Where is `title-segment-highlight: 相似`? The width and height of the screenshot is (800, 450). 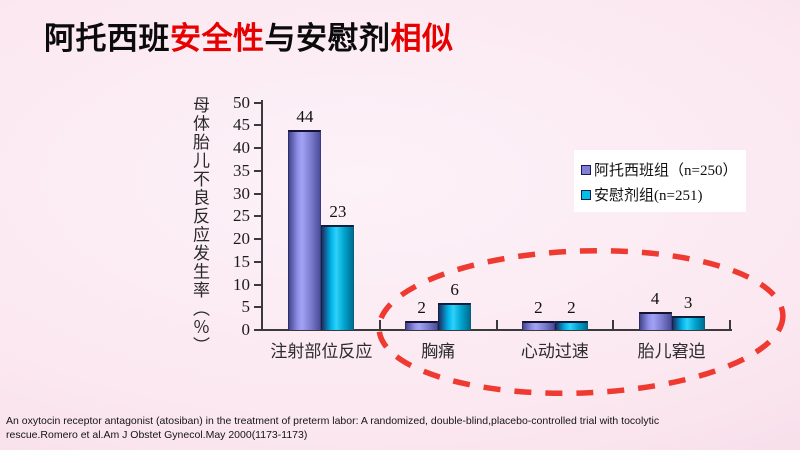 title-segment-highlight: 相似 is located at coordinates (422, 38).